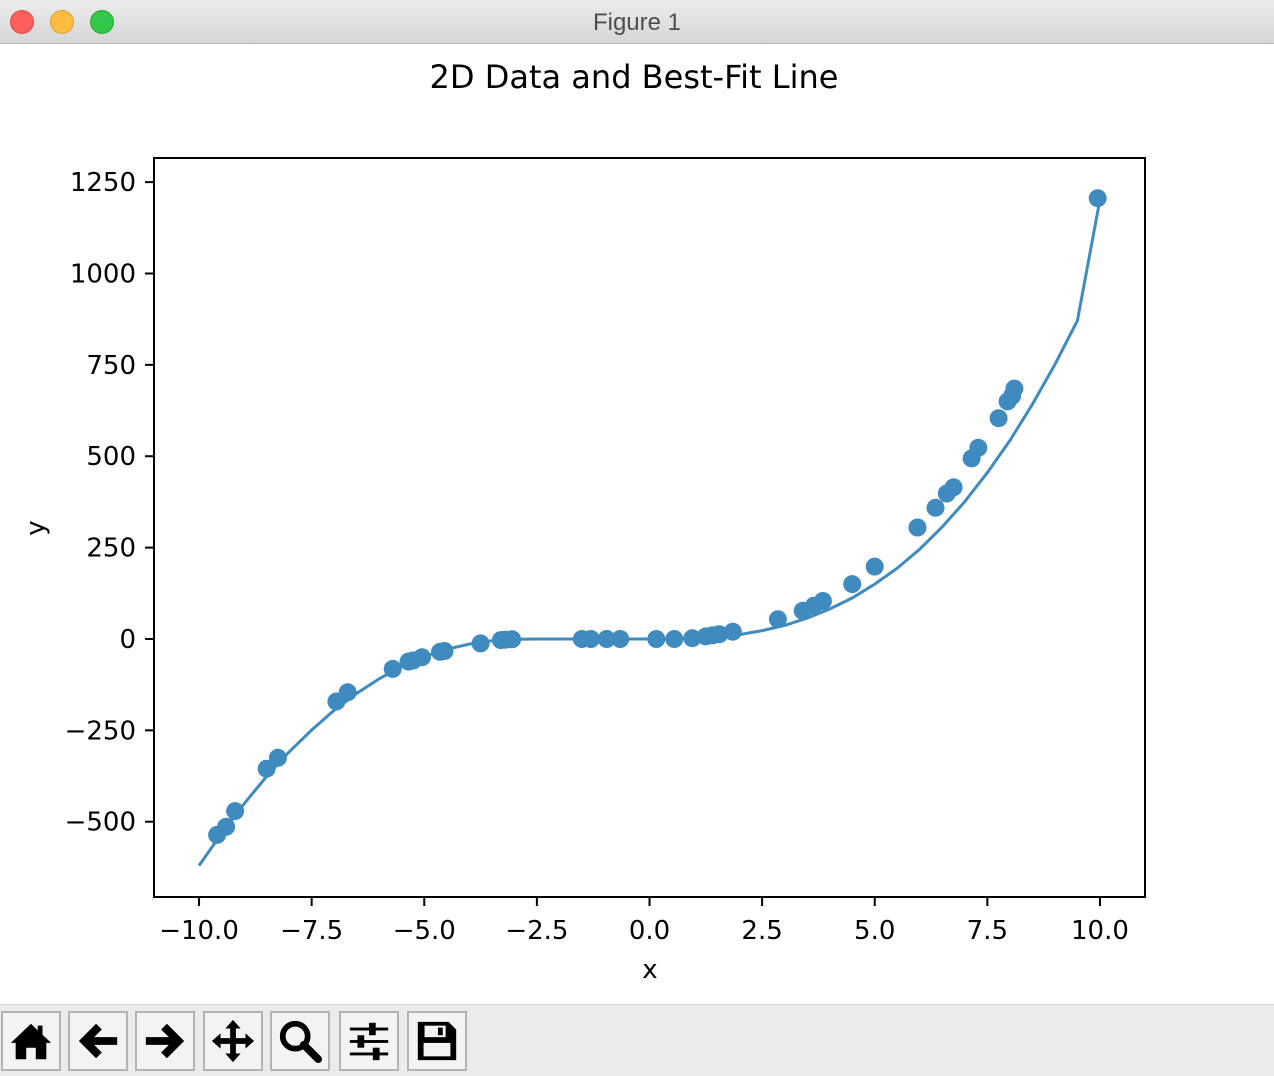 This screenshot has height=1076, width=1274. Describe the element at coordinates (637, 1040) in the screenshot. I see `navigation-toolbar` at that location.